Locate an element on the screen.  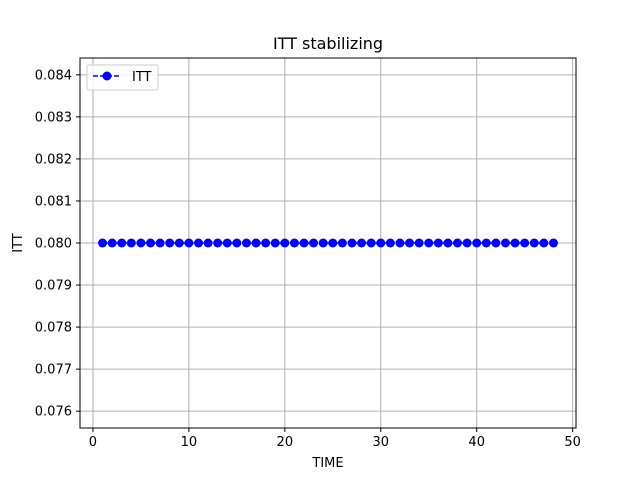
legend: ITT is located at coordinates (122, 77).